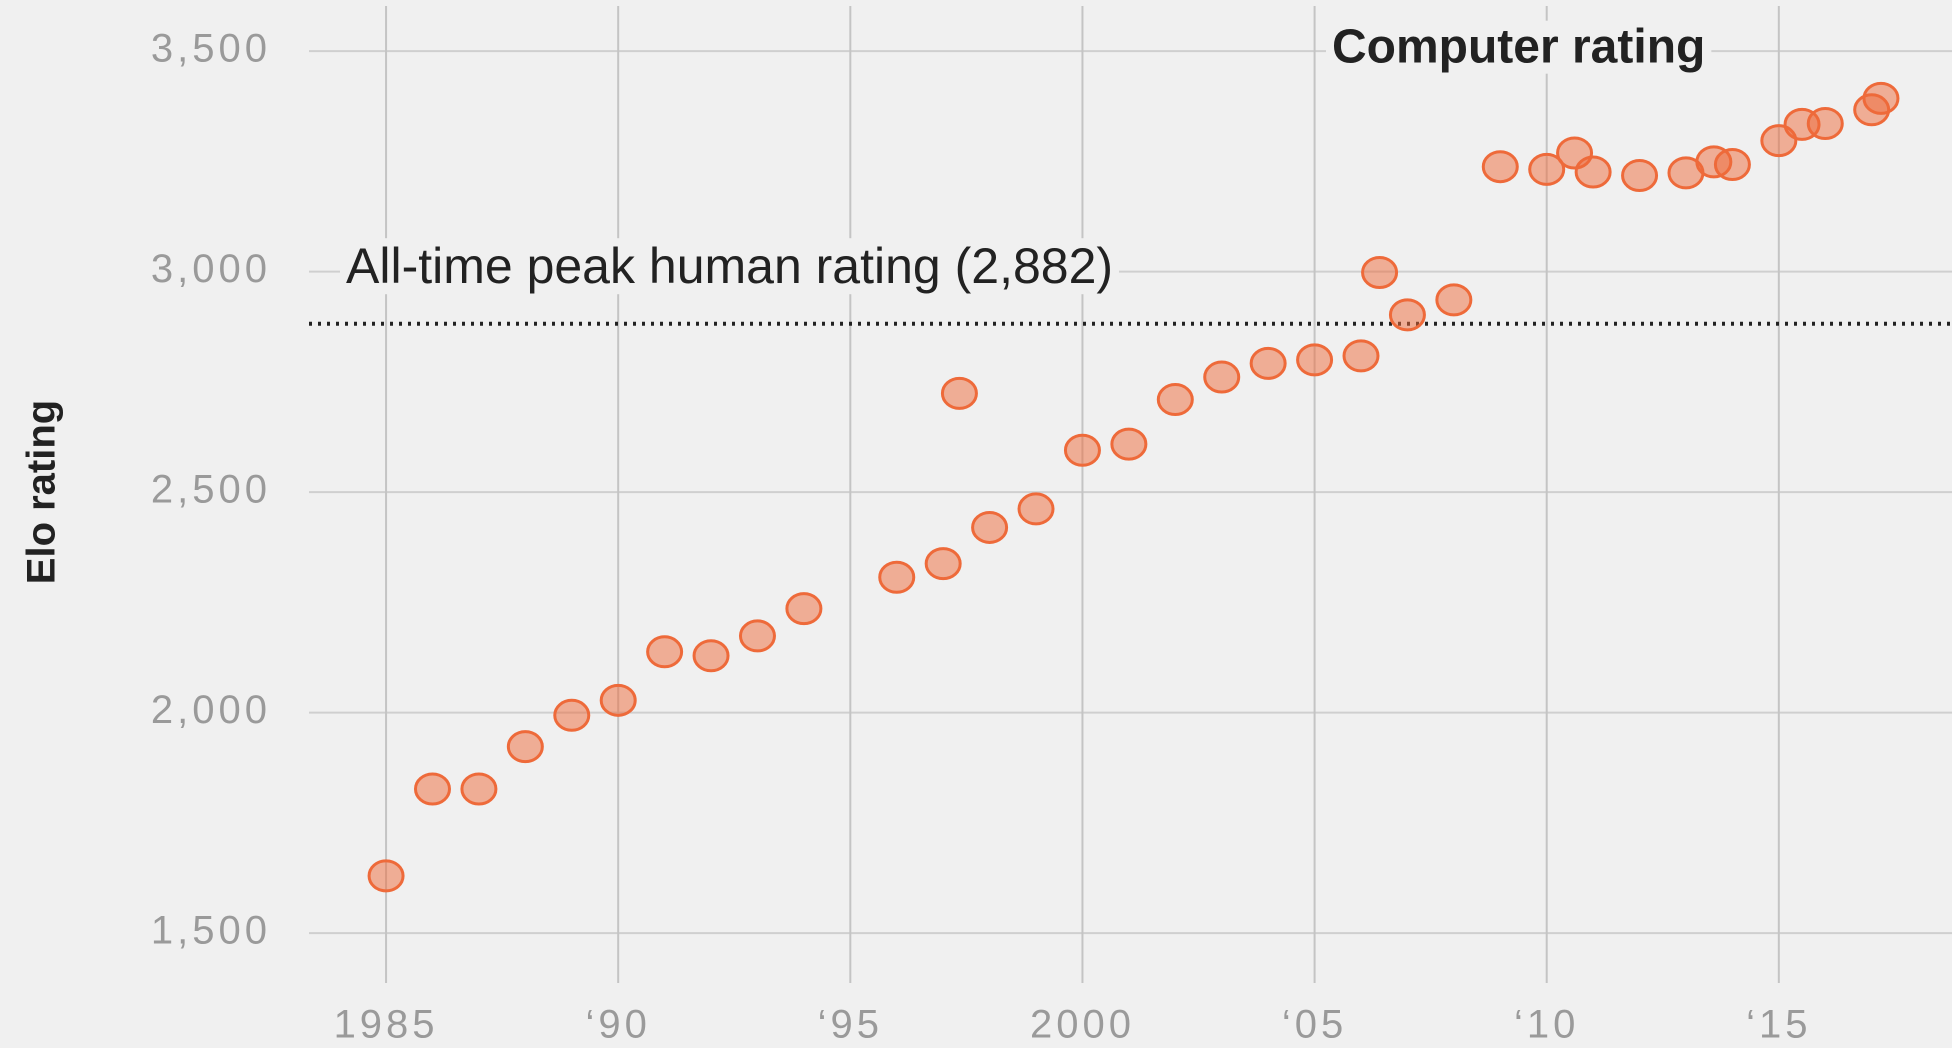  Describe the element at coordinates (1546, 1025) in the screenshot. I see `x-tick-label: ‘10` at that location.